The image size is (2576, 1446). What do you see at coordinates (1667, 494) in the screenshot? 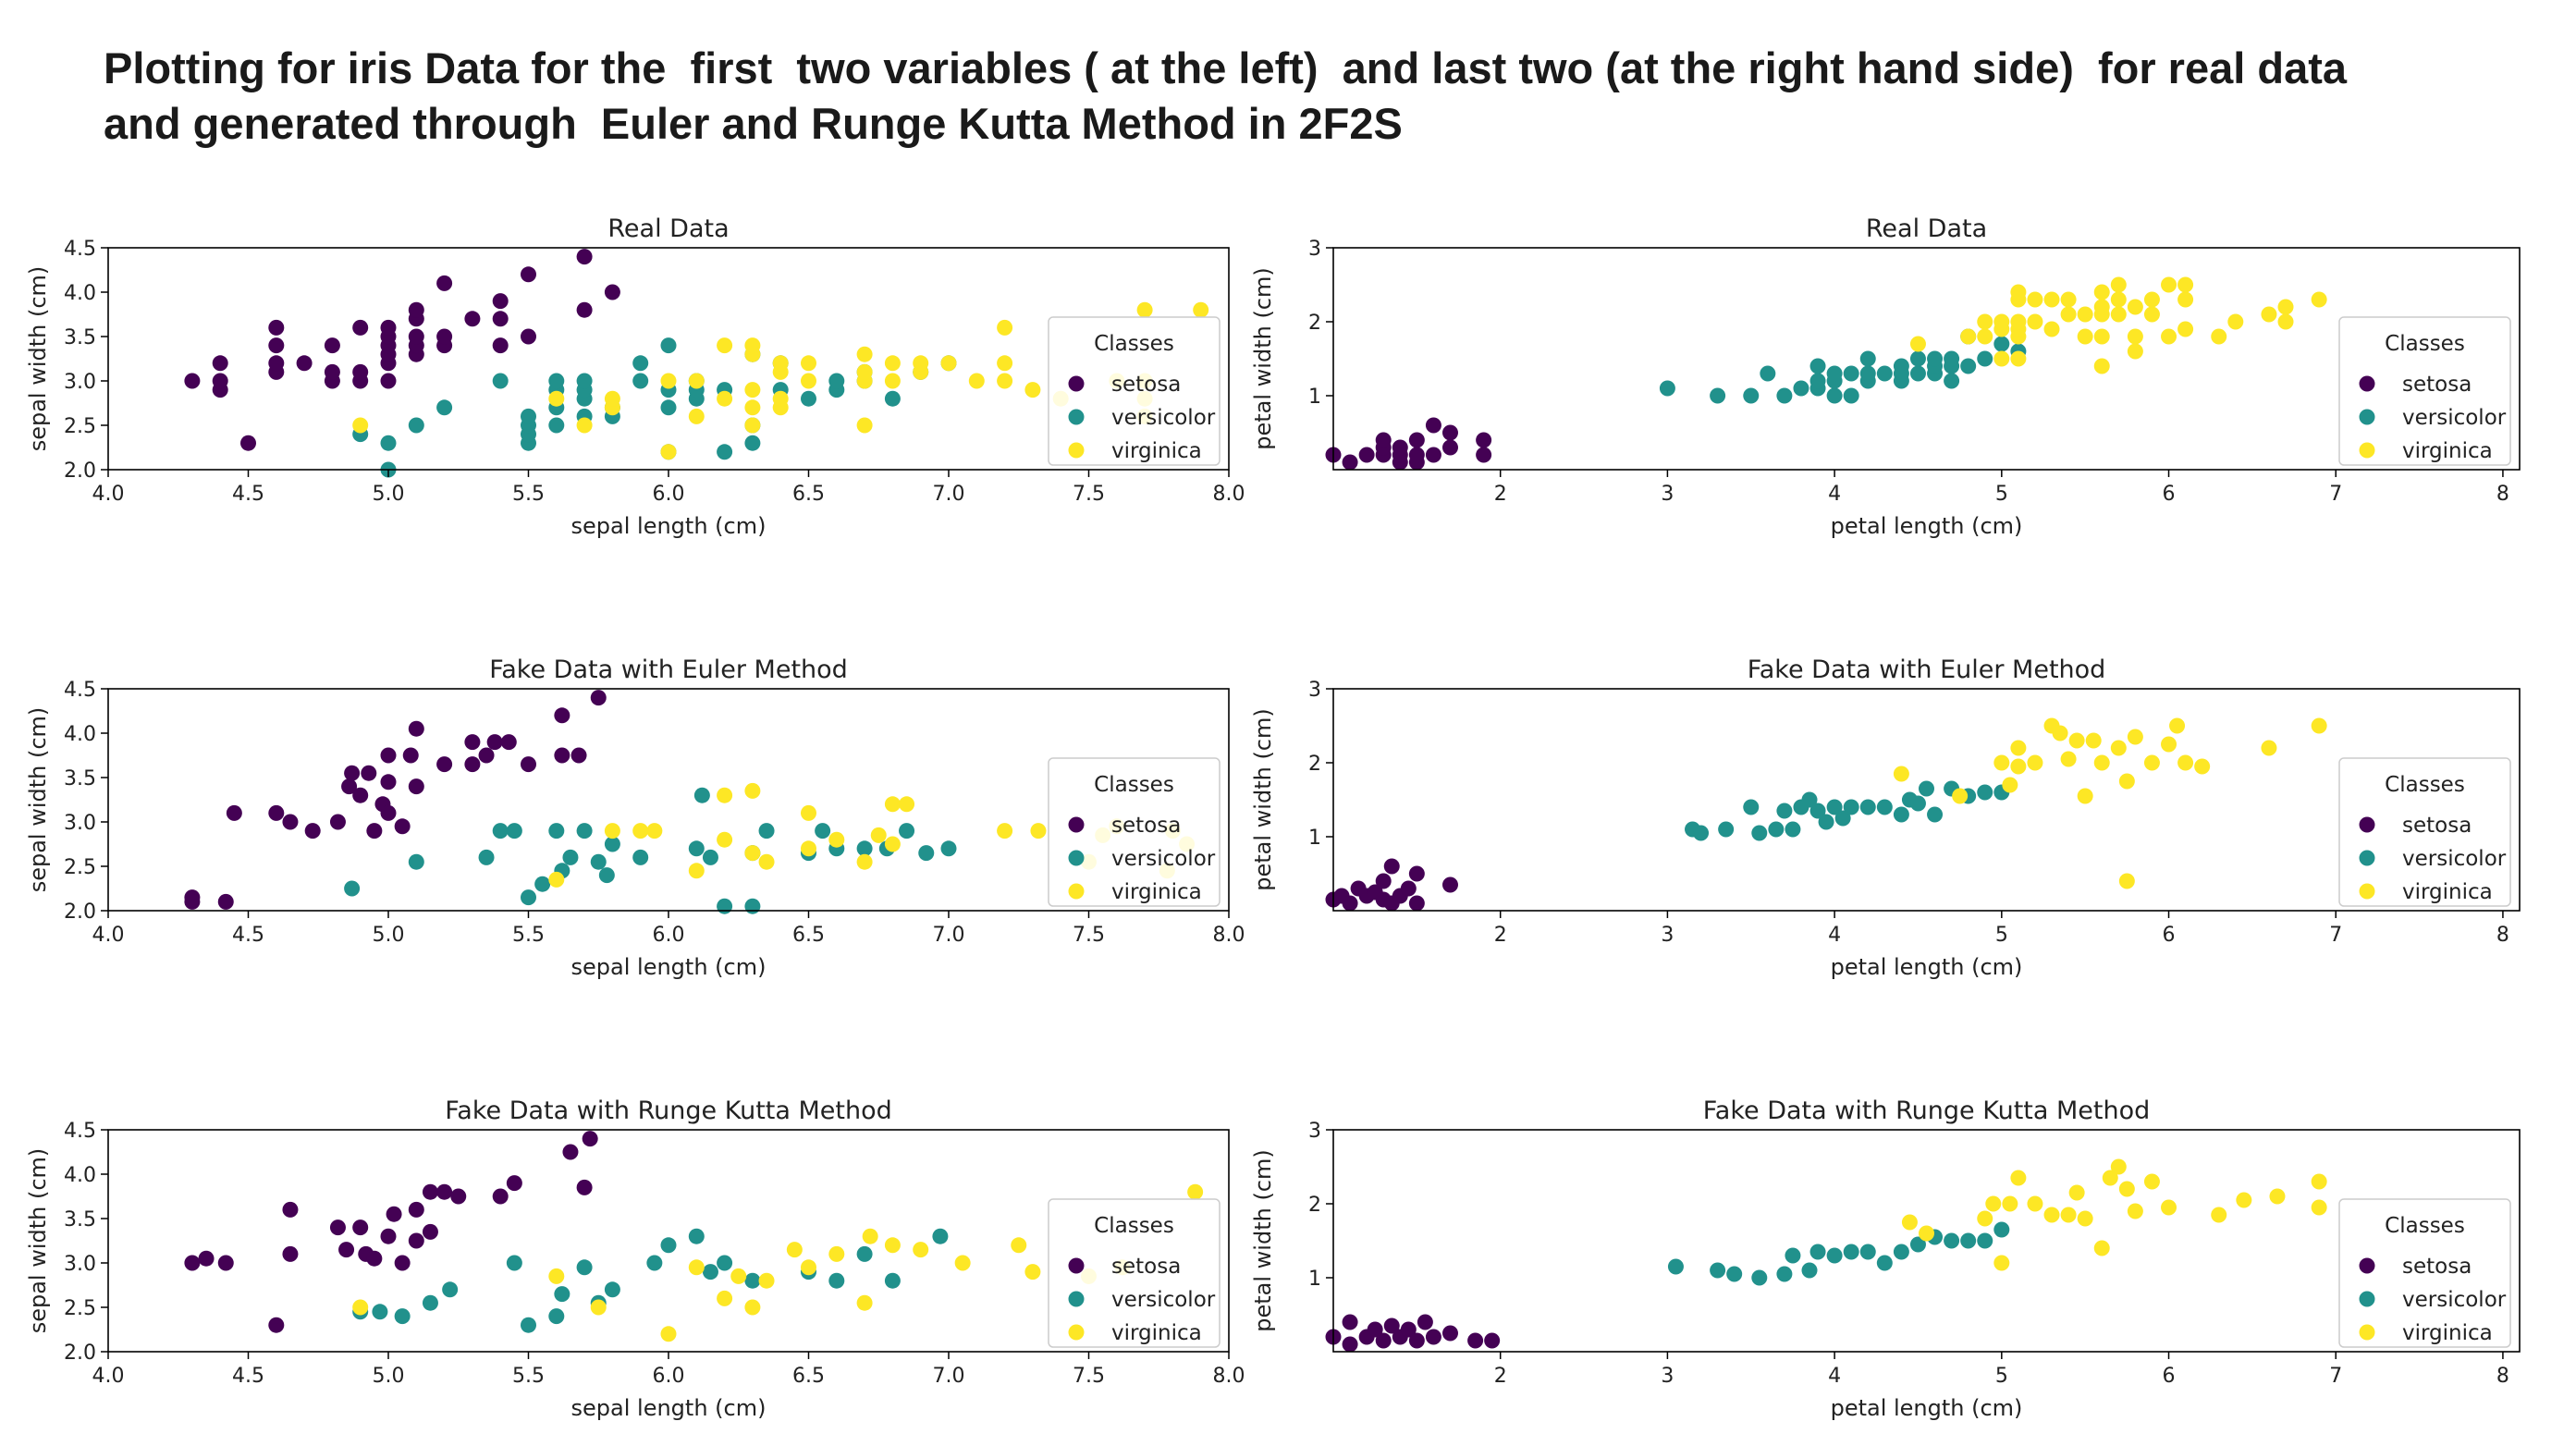
I see `x-tick-label: 3` at bounding box center [1667, 494].